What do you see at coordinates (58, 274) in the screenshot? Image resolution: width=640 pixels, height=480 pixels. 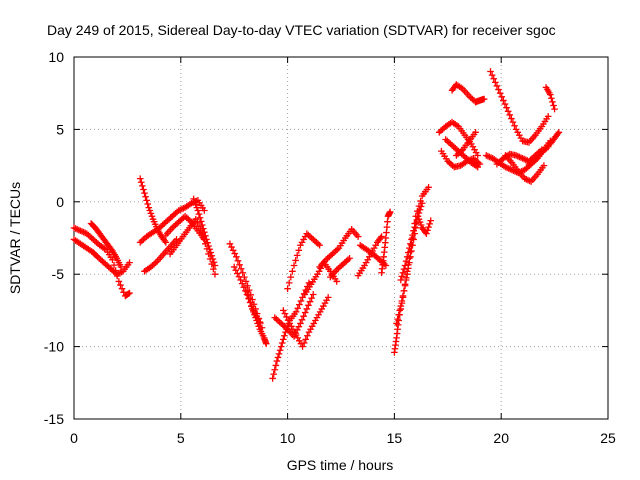 I see `y-tick-label: -5` at bounding box center [58, 274].